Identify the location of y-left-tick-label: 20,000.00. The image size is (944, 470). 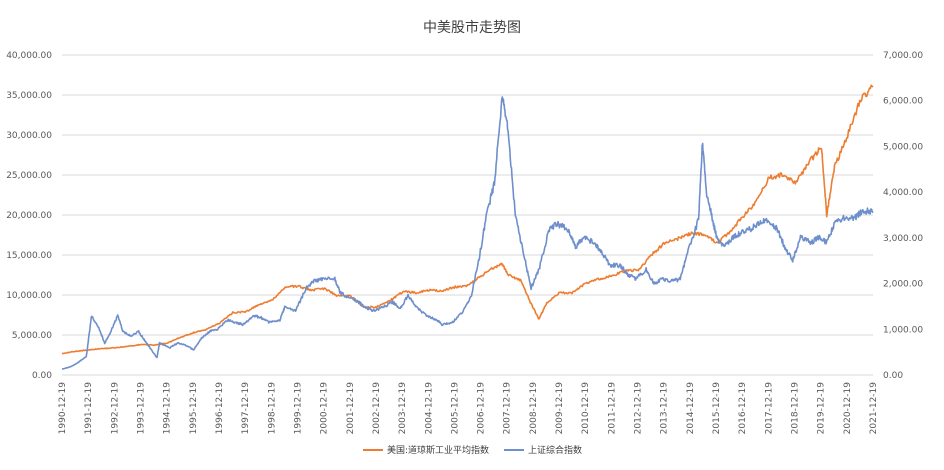
(29, 216).